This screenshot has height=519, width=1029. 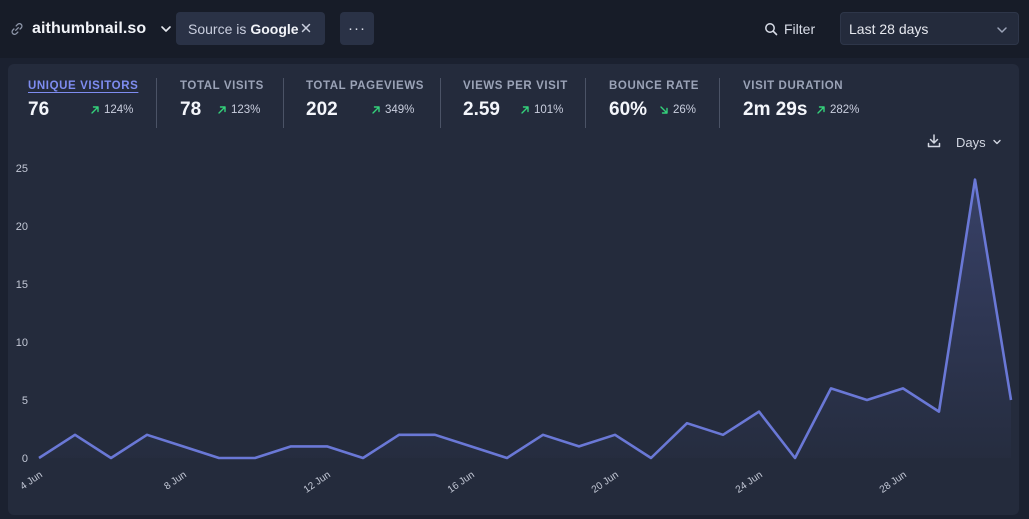 What do you see at coordinates (793, 86) in the screenshot?
I see `stat-label: VISIT DURATION` at bounding box center [793, 86].